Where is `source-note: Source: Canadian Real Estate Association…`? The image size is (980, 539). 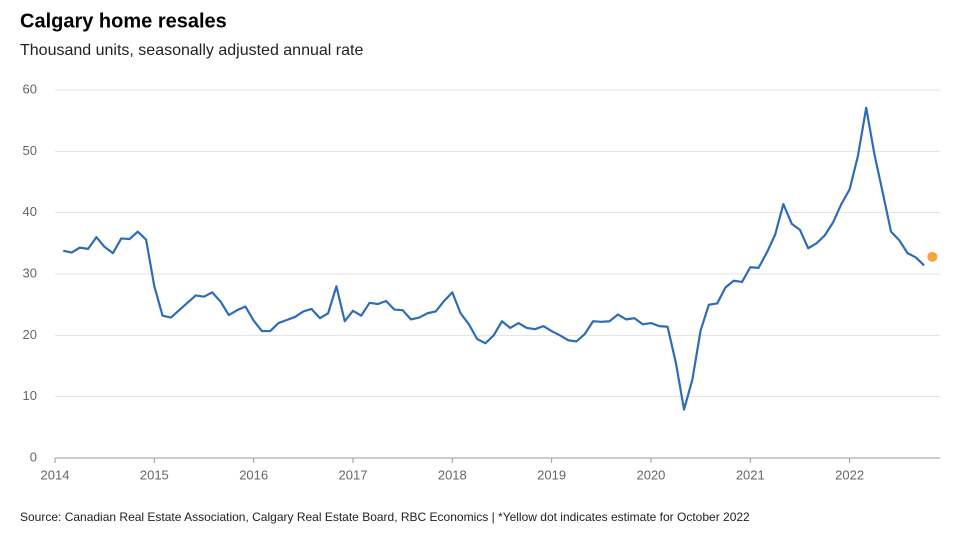 source-note: Source: Canadian Real Estate Association… is located at coordinates (385, 517).